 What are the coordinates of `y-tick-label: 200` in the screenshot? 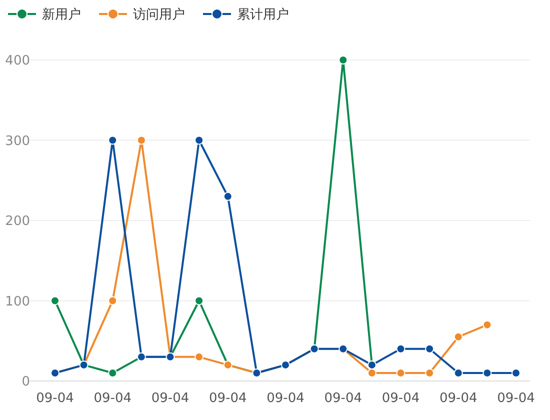 It's located at (17, 222).